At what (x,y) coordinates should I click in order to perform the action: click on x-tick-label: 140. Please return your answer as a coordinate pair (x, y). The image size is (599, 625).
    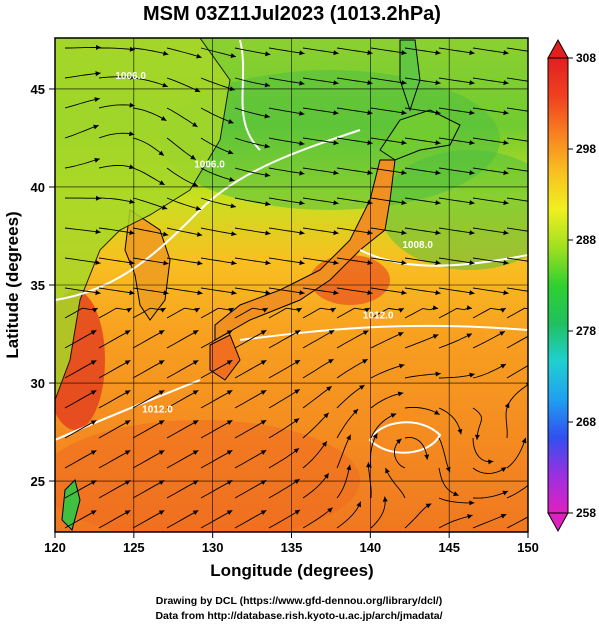
    Looking at the image, I should click on (370, 547).